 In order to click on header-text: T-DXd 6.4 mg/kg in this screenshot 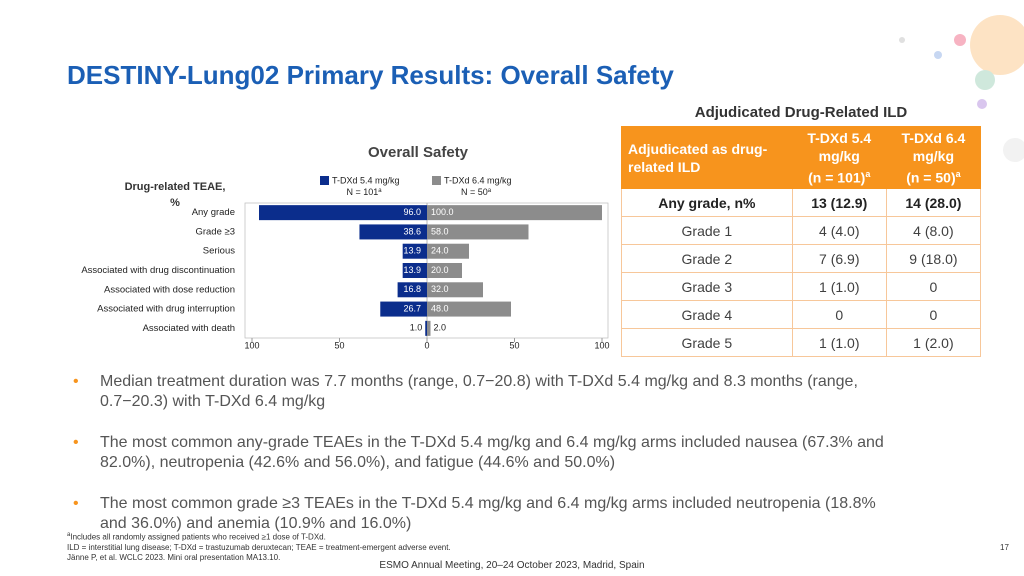, I will do `click(933, 146)`.